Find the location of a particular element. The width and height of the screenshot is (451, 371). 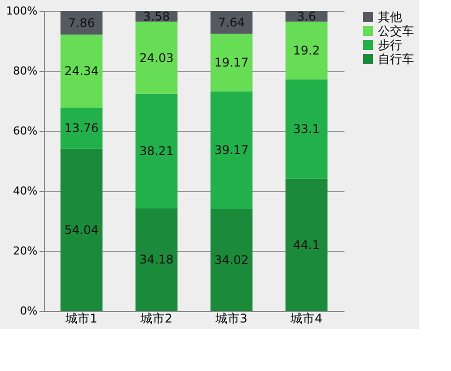

data-label: 24.34 is located at coordinates (81, 71).